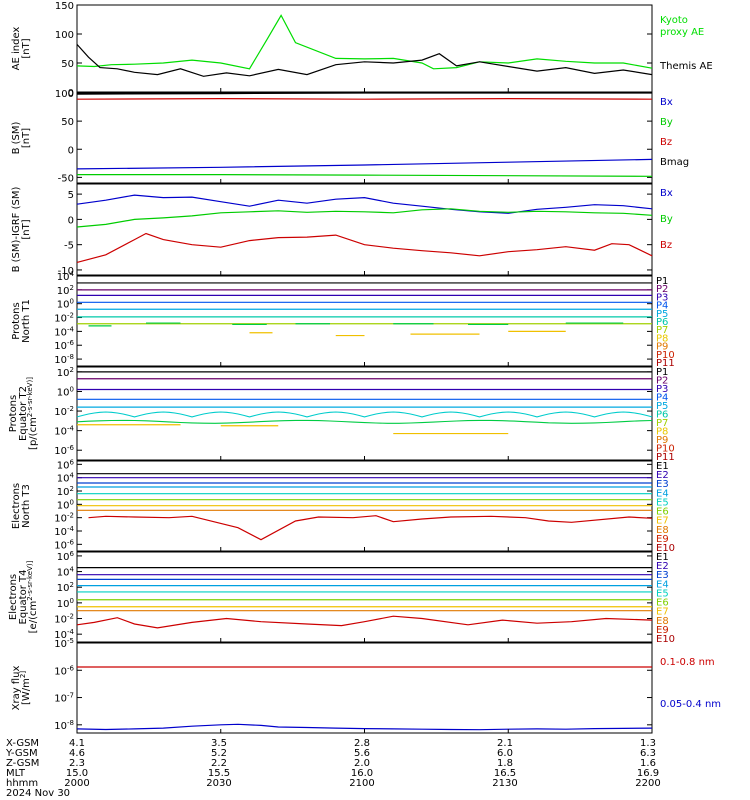  I want to click on panel-3: 5 0 -5 -10 B (SM)-IGRF (SM) [nT] Bx By Bz, so click(342, 230).